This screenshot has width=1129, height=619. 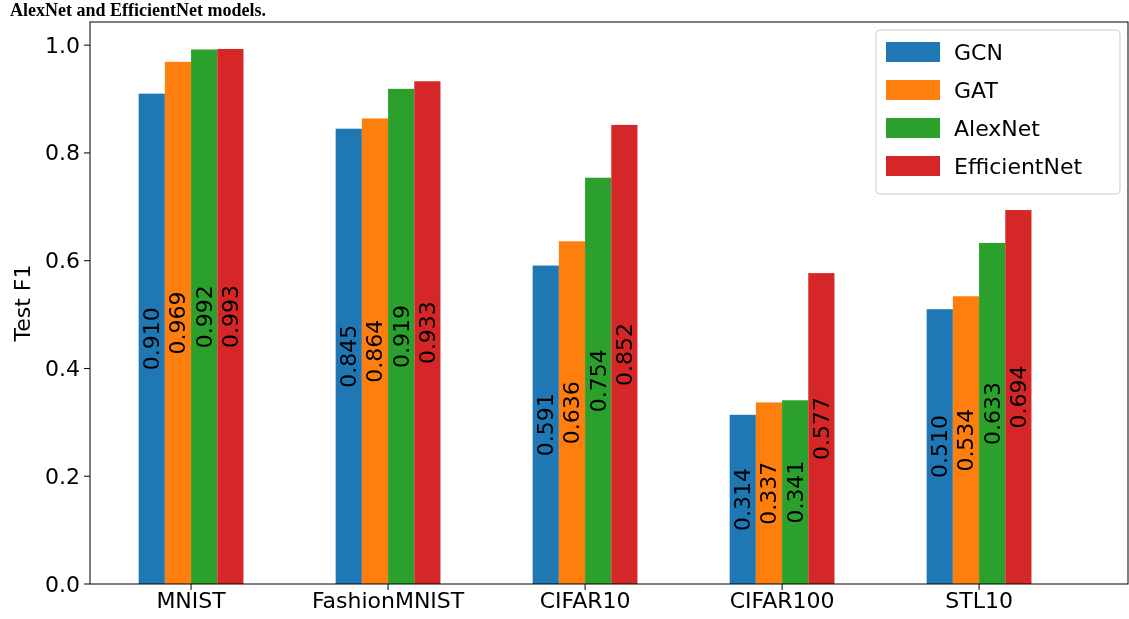 I want to click on data-label: 0.341, so click(x=795, y=492).